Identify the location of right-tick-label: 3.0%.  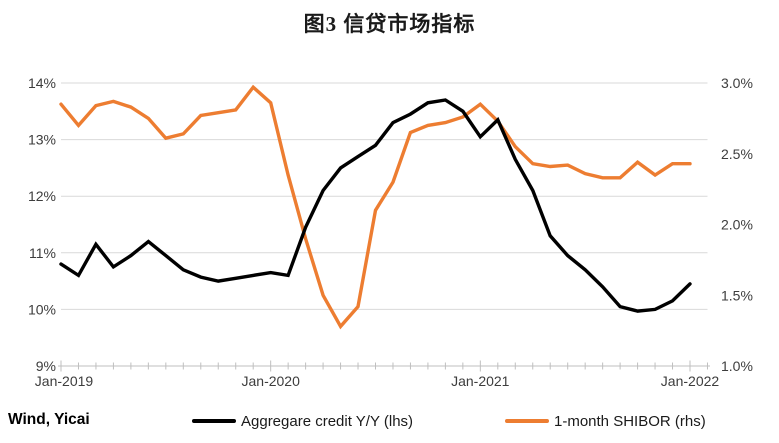
(737, 83).